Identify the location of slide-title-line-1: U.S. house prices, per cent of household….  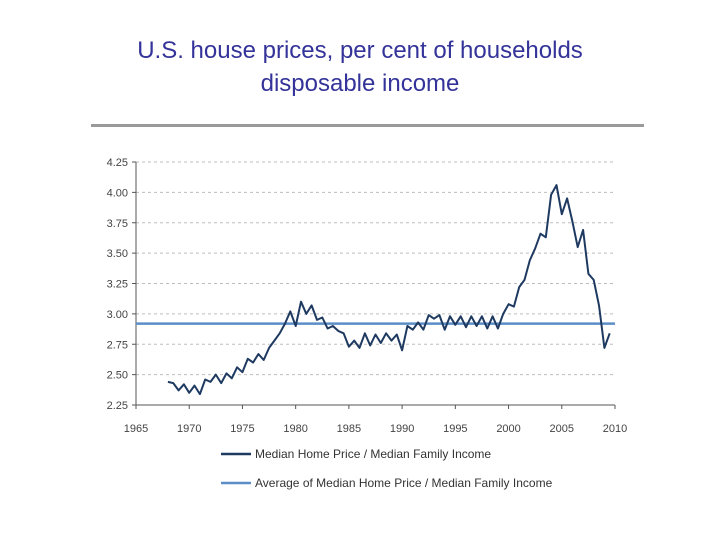
(360, 50).